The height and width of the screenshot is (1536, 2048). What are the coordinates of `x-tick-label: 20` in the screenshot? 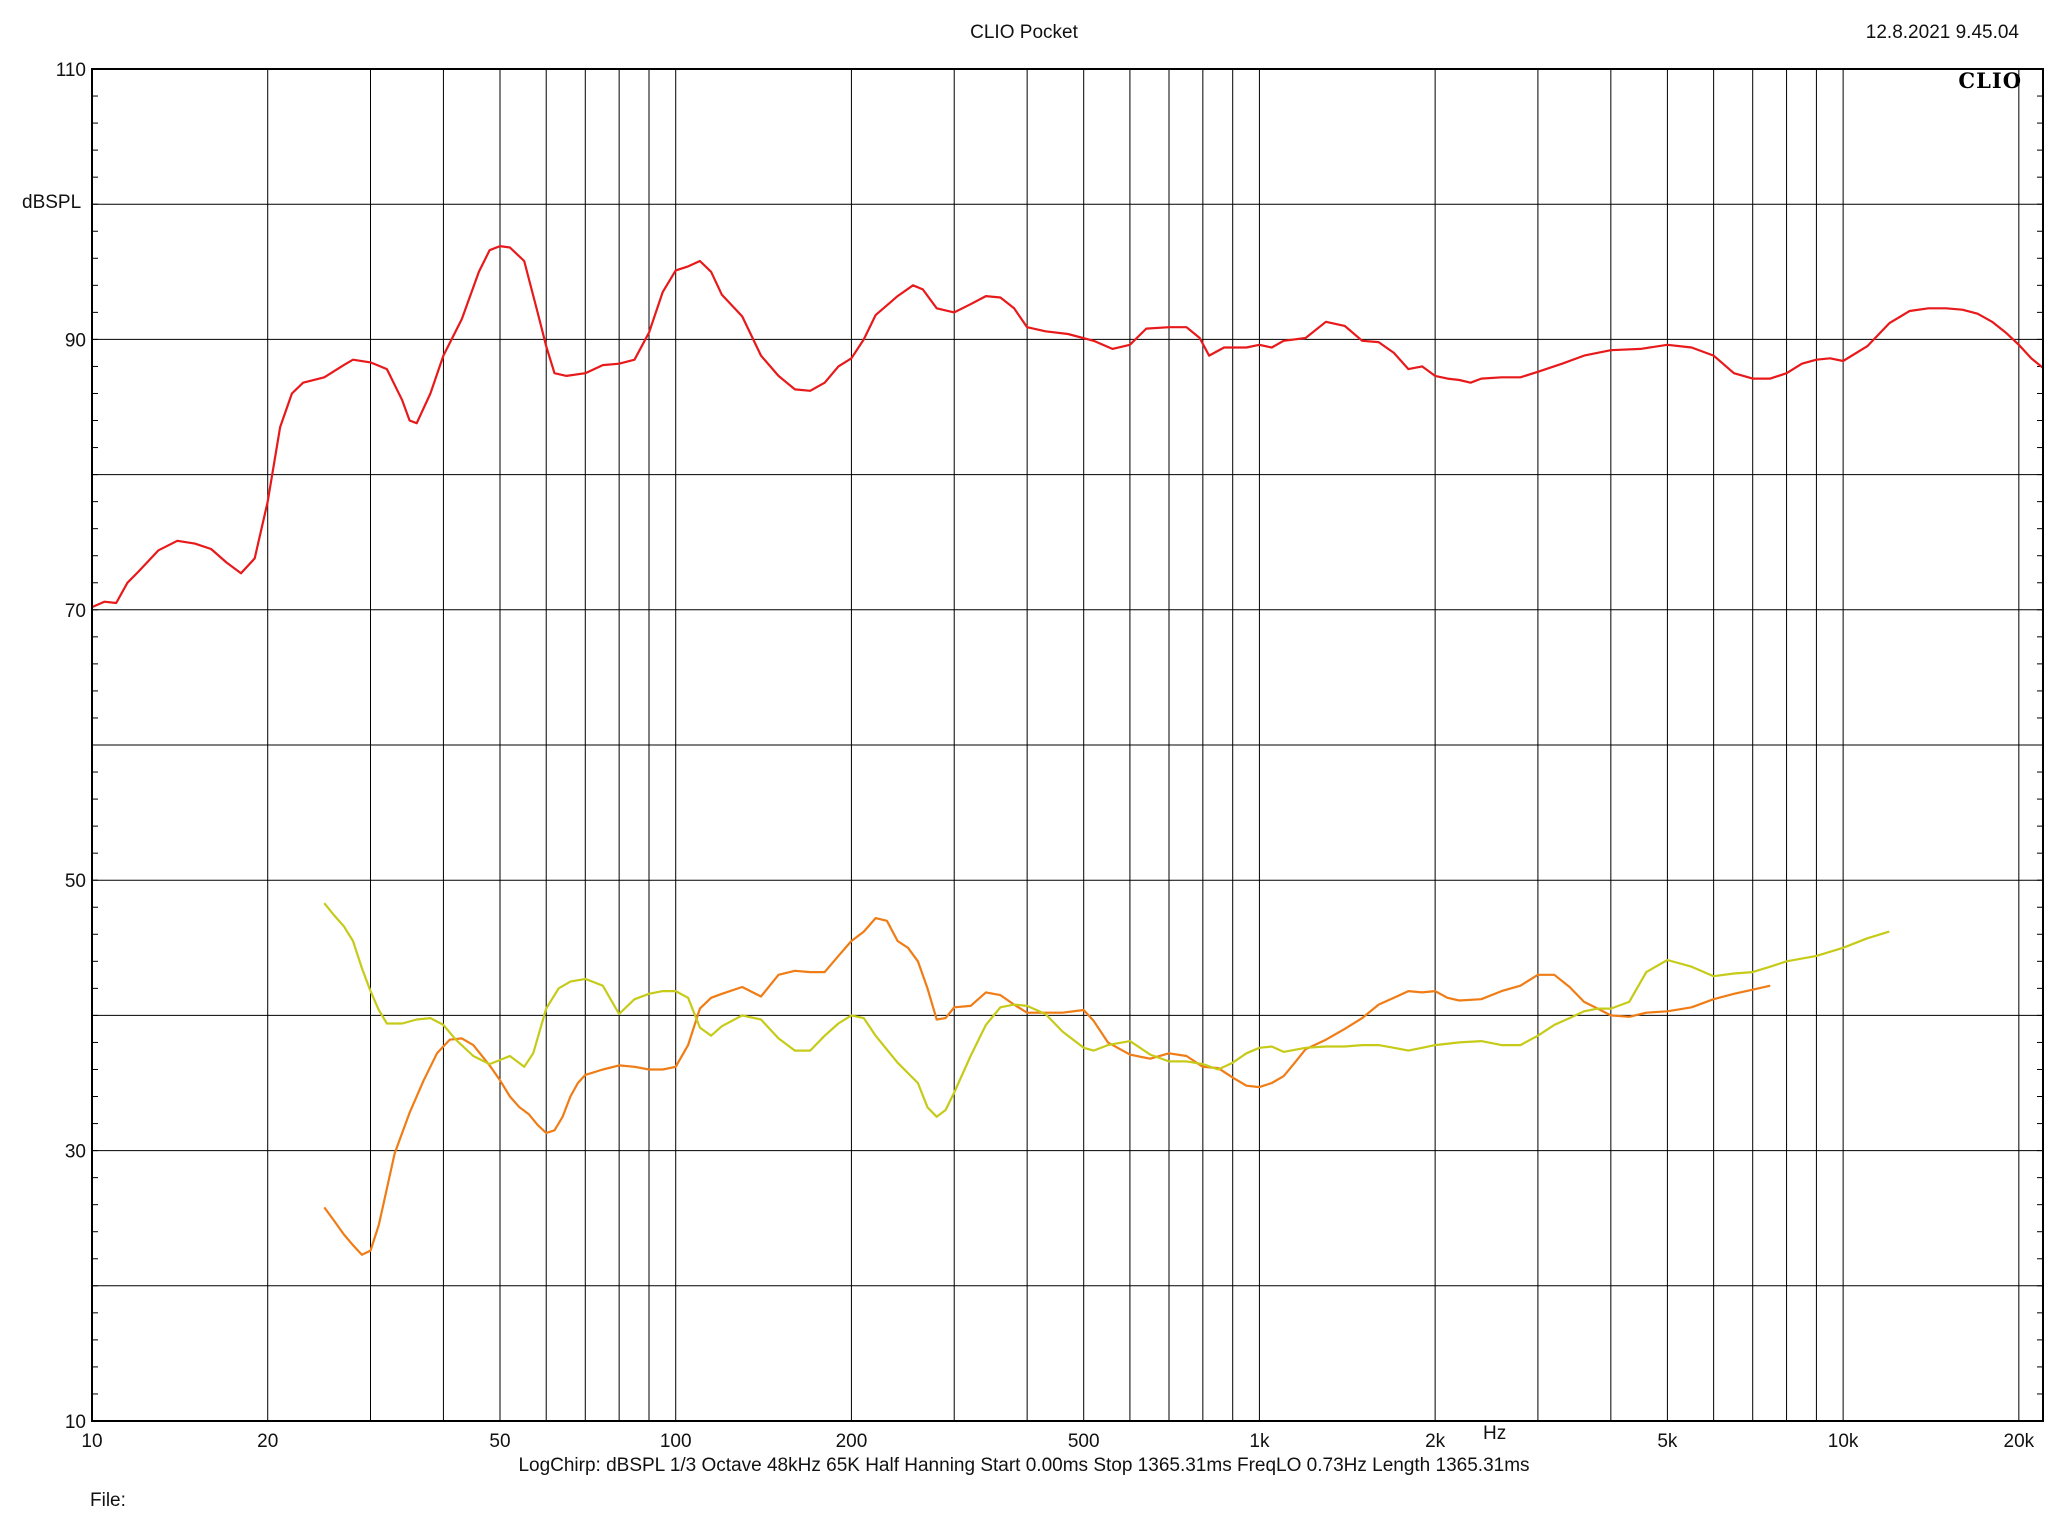 It's located at (267, 1441).